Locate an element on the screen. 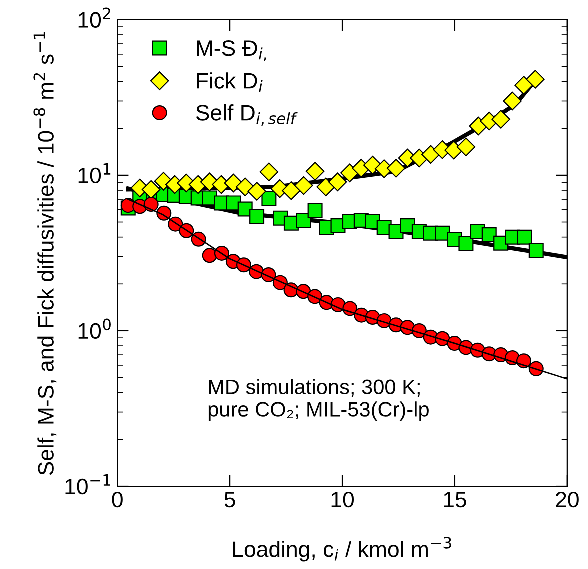 Image resolution: width=588 pixels, height=569 pixels. legend-label: Self D$_{i,self}$ is located at coordinates (247, 115).